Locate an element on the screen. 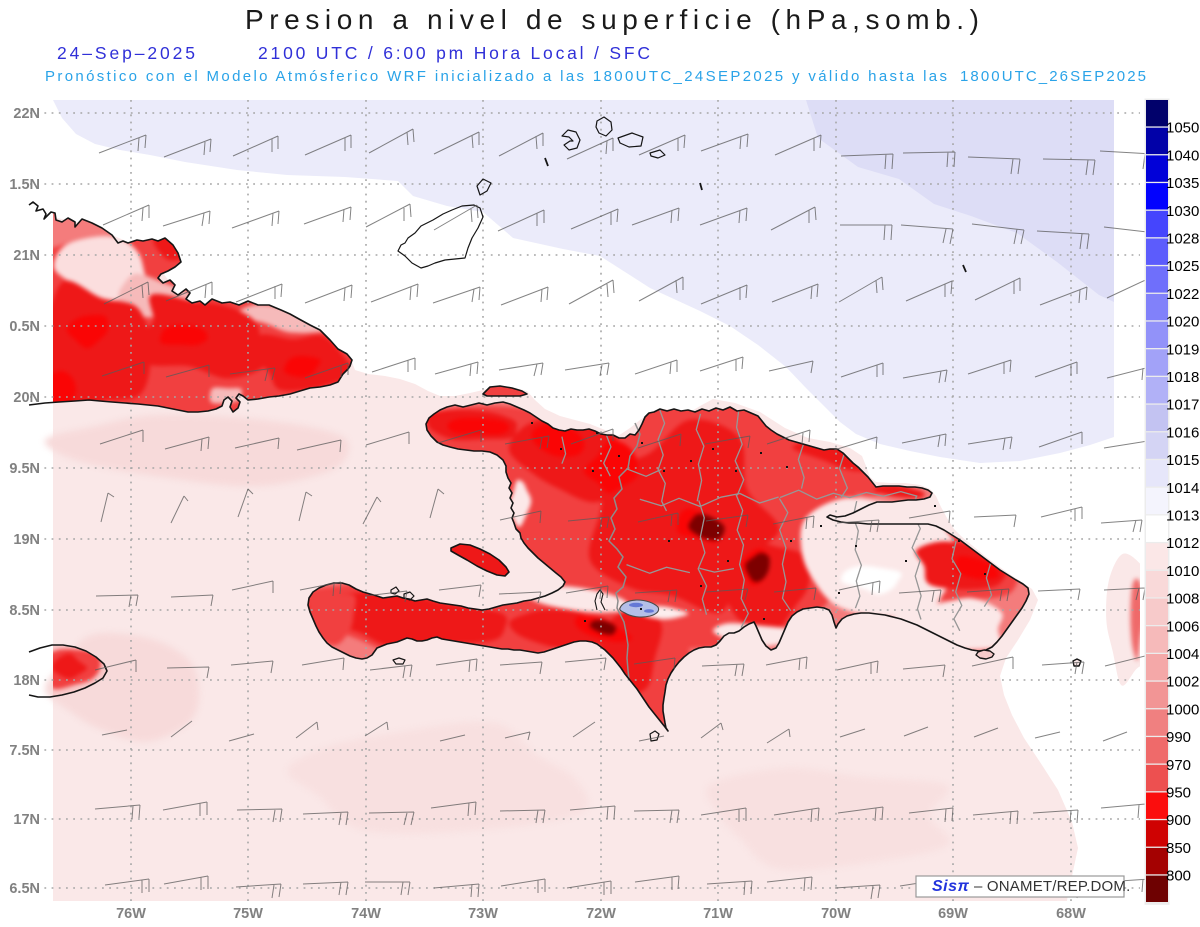  svg-text: 1017 is located at coordinates (1182, 405).